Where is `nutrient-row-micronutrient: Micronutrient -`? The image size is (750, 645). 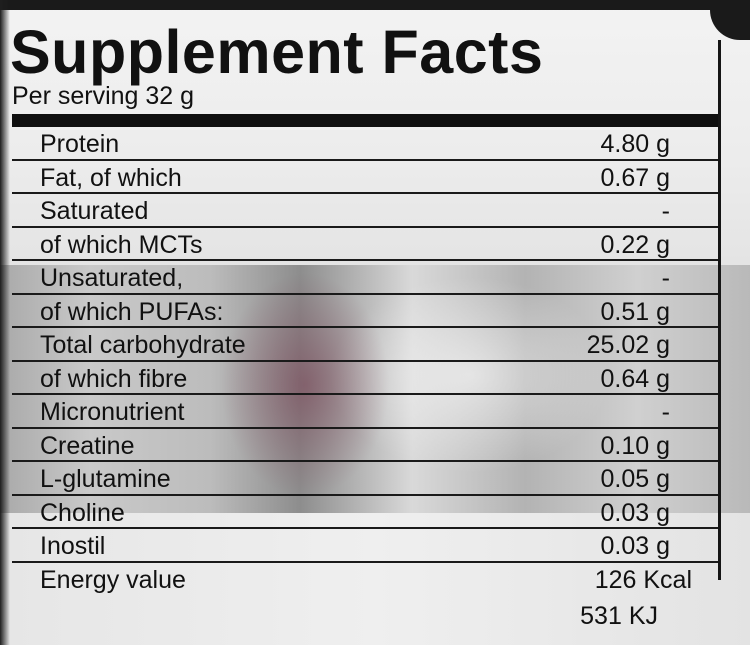 nutrient-row-micronutrient: Micronutrient - is located at coordinates (365, 412).